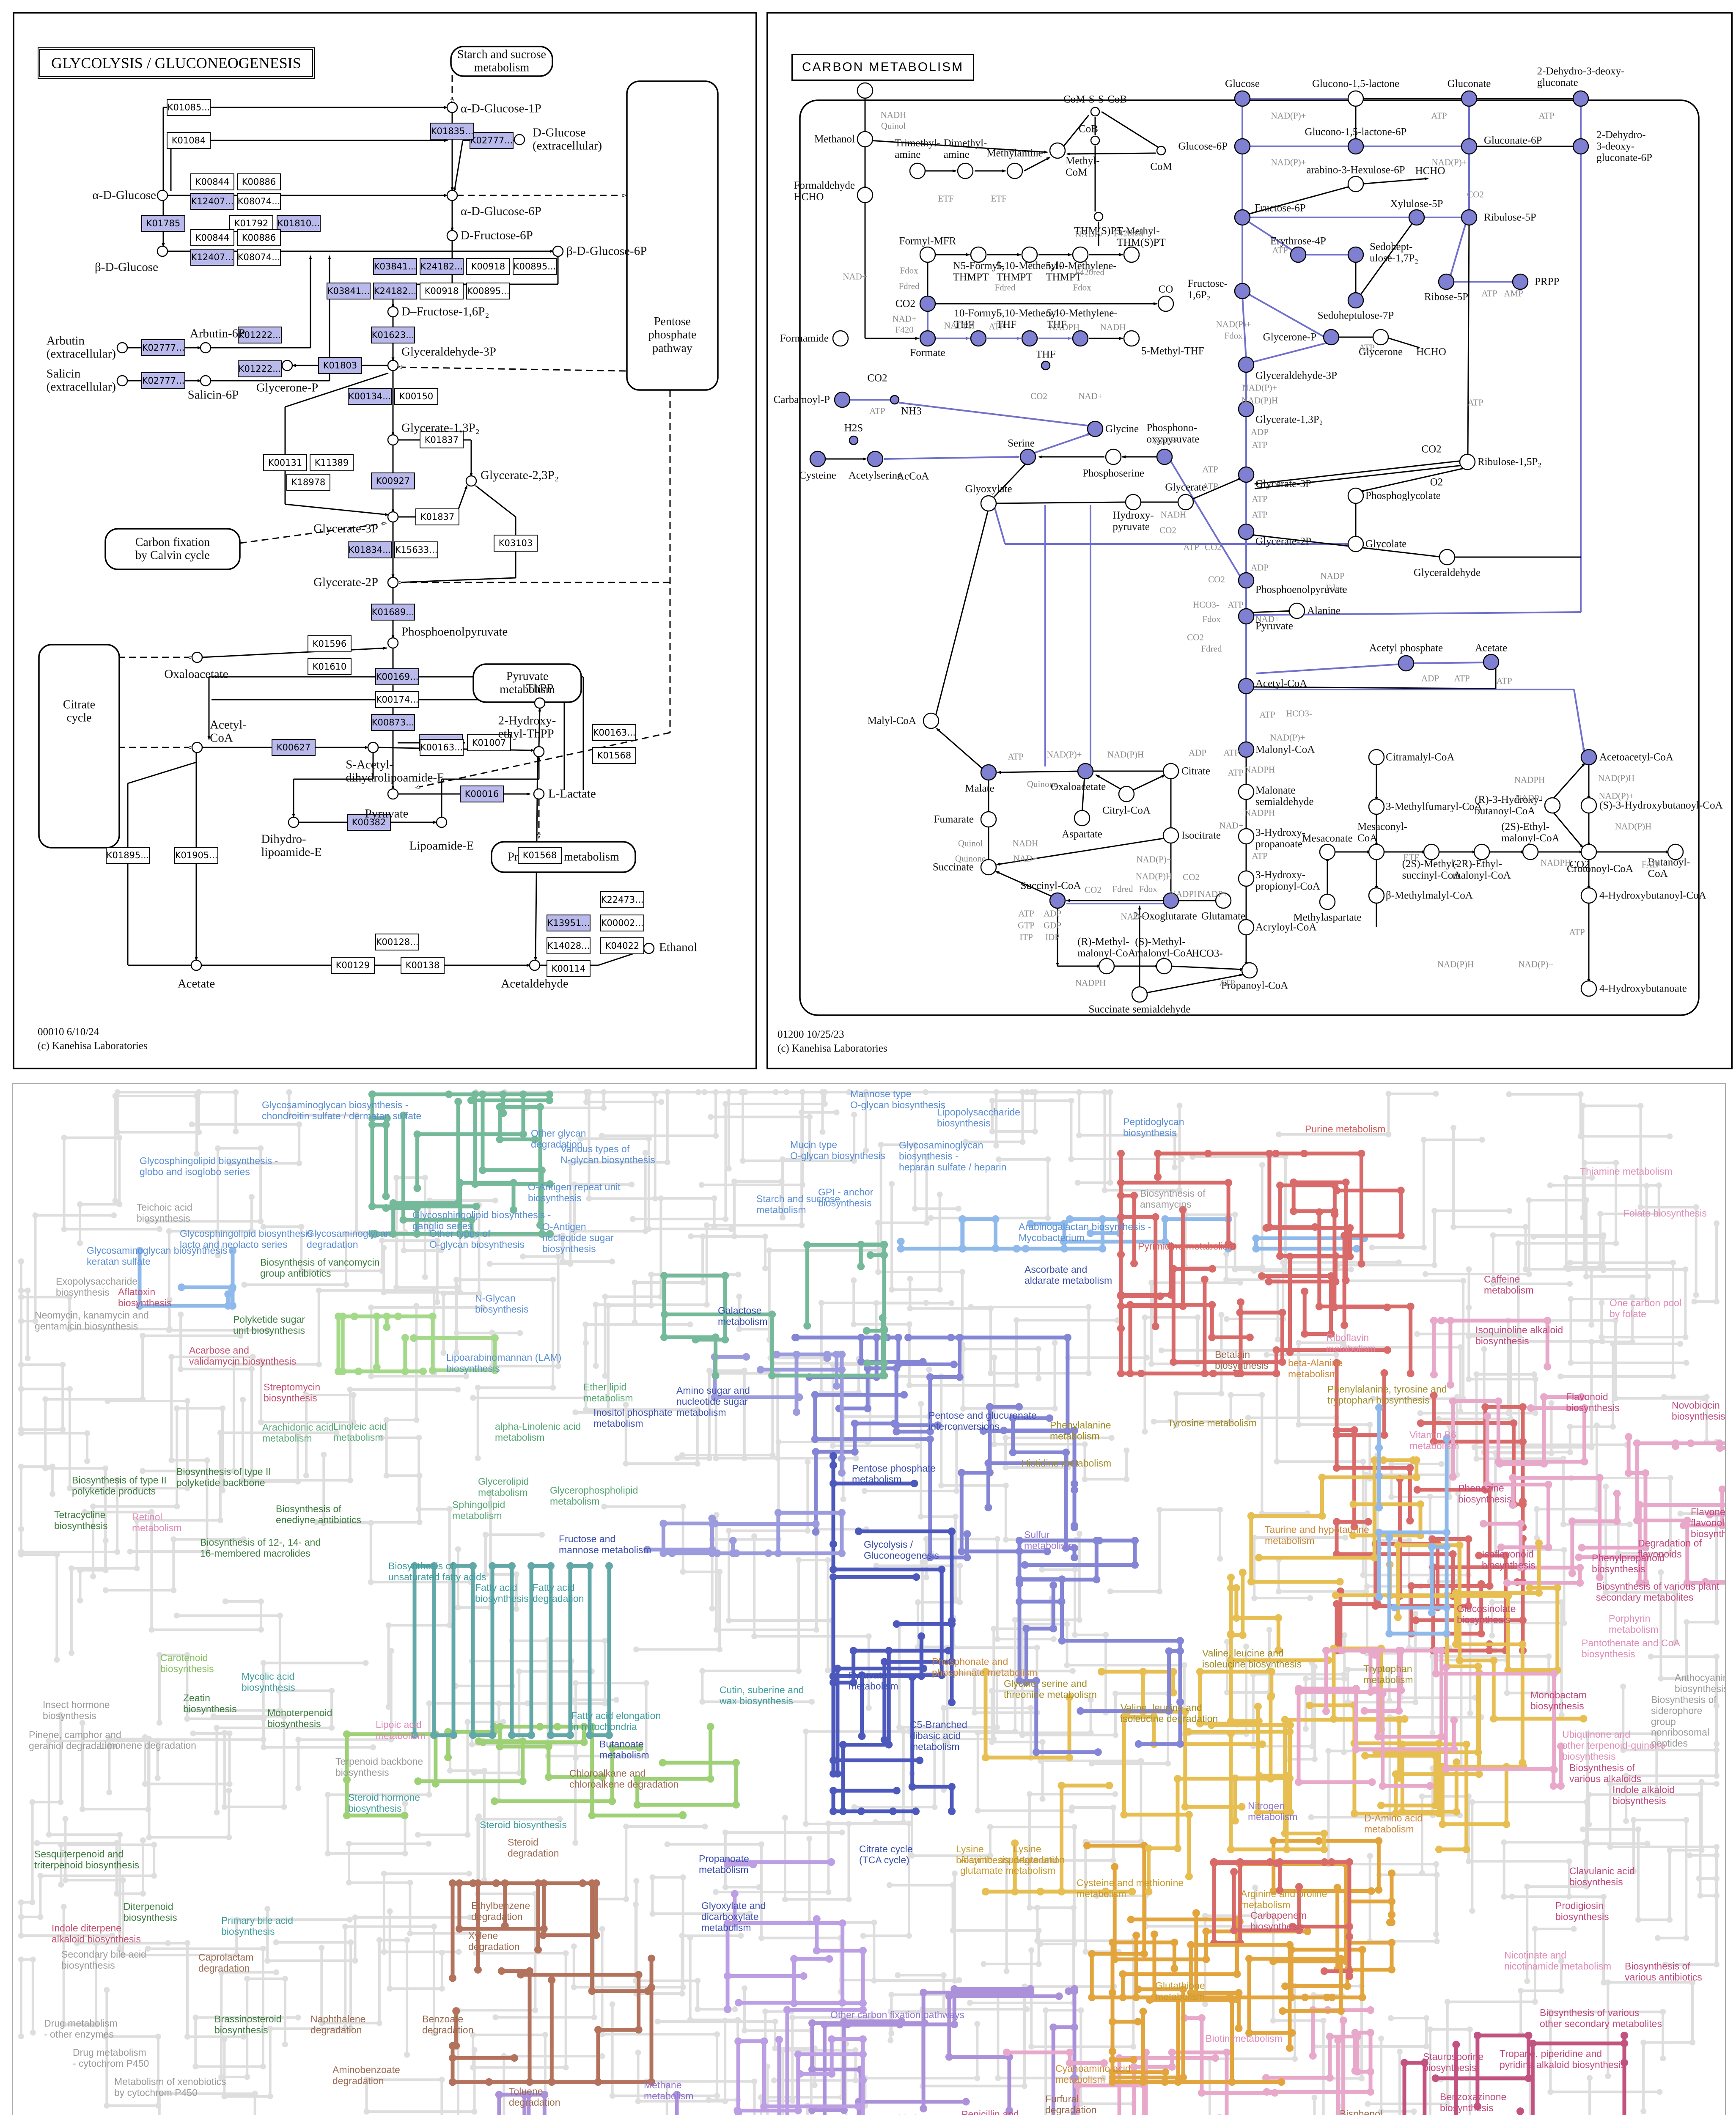 The width and height of the screenshot is (1736, 2115). What do you see at coordinates (982, 1421) in the screenshot?
I see `pathway-label: Pentose and glucuronate interconversions` at bounding box center [982, 1421].